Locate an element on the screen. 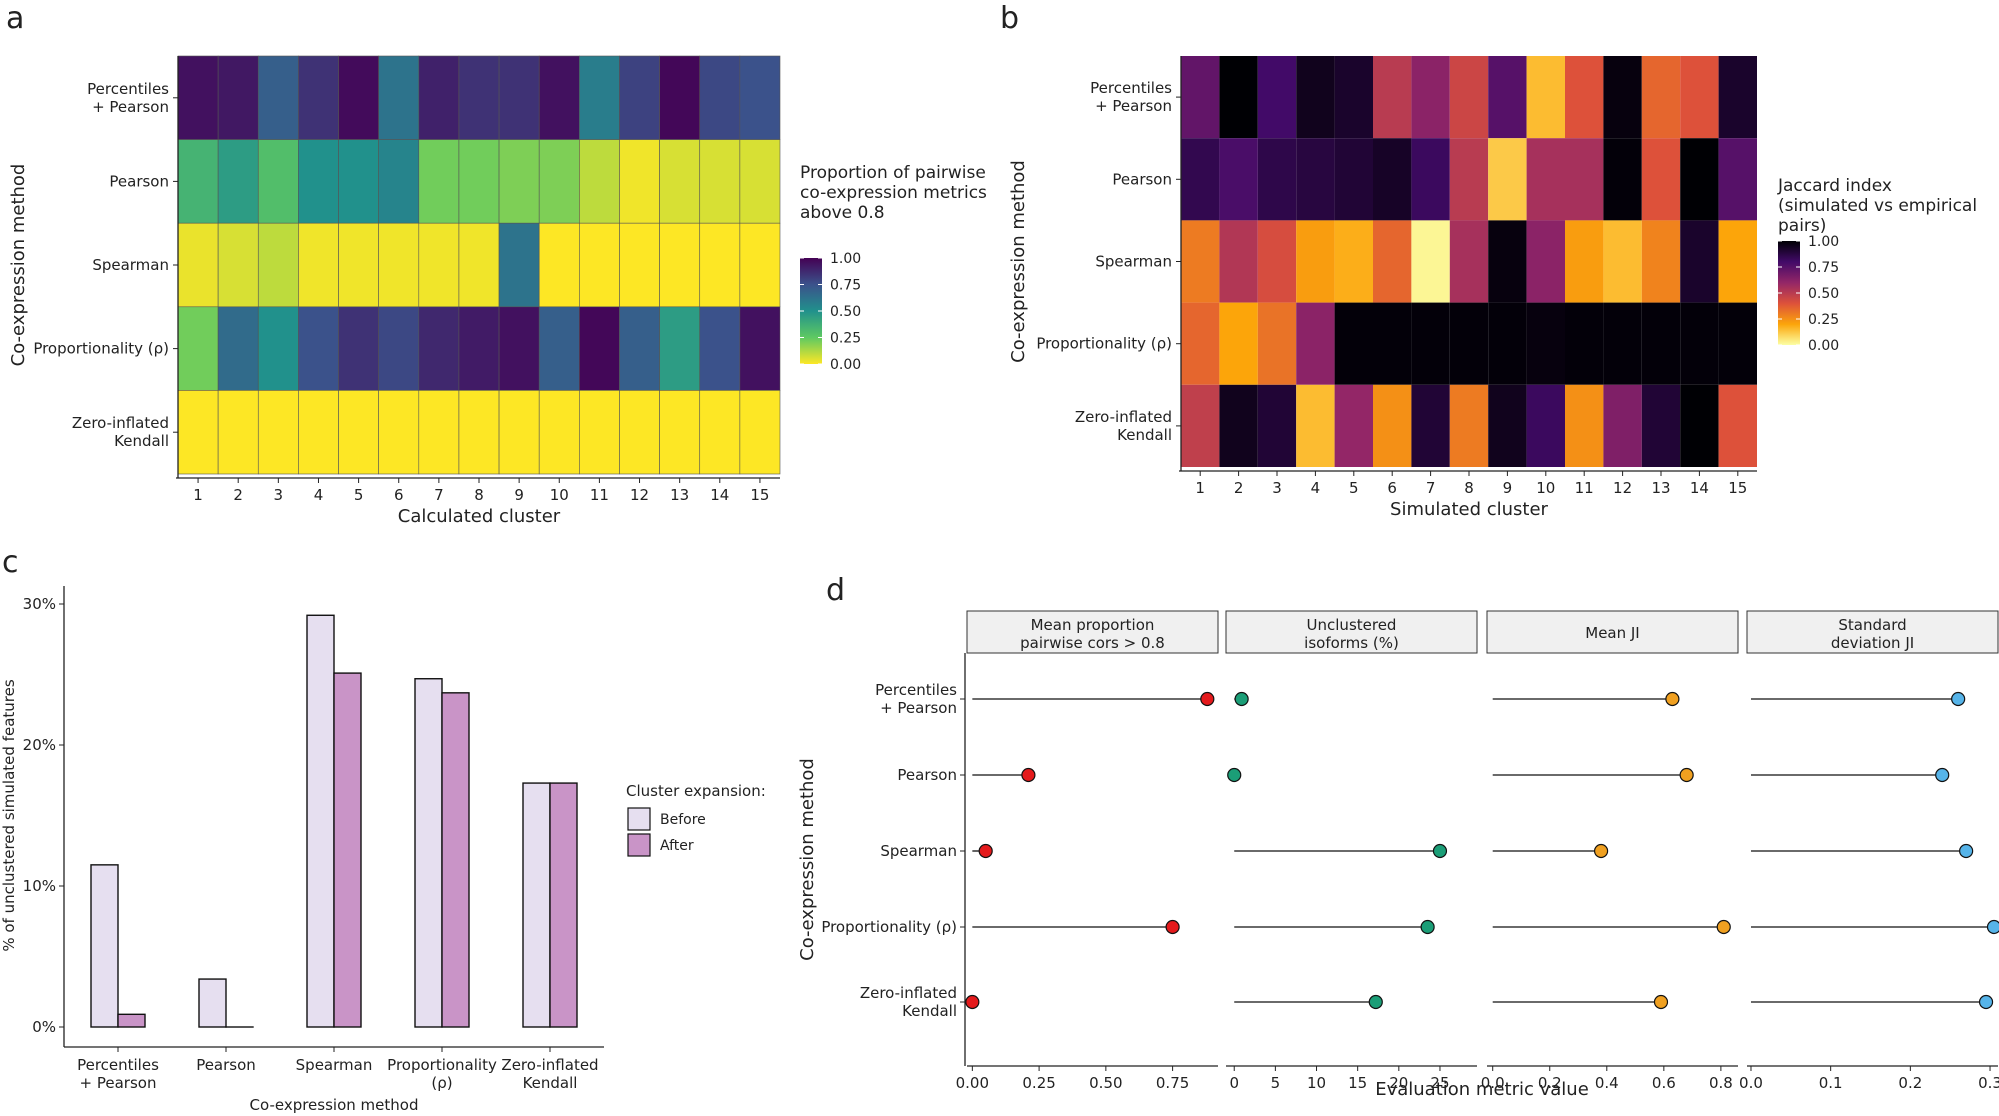 This screenshot has width=1999, height=1116. facet-title-line: Unclustered is located at coordinates (1352, 625).